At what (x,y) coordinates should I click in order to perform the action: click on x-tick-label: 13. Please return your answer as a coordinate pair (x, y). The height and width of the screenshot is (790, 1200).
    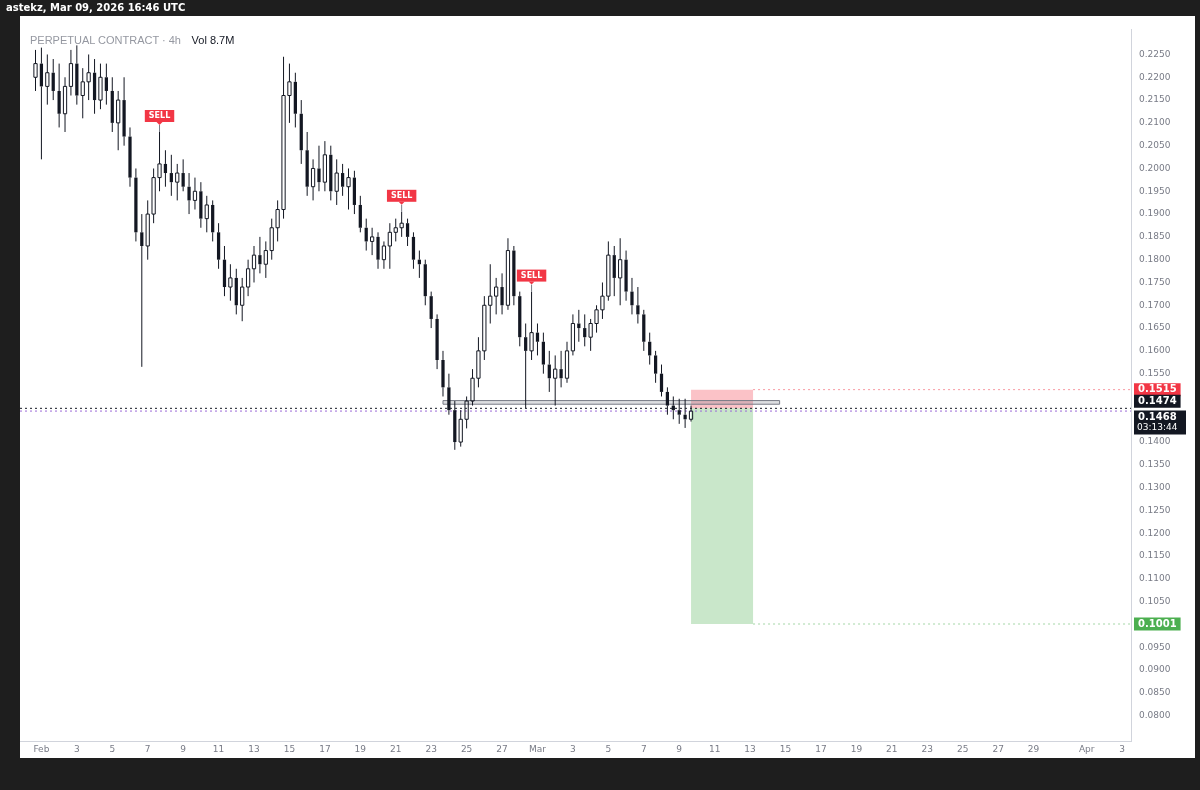
    Looking at the image, I should click on (254, 748).